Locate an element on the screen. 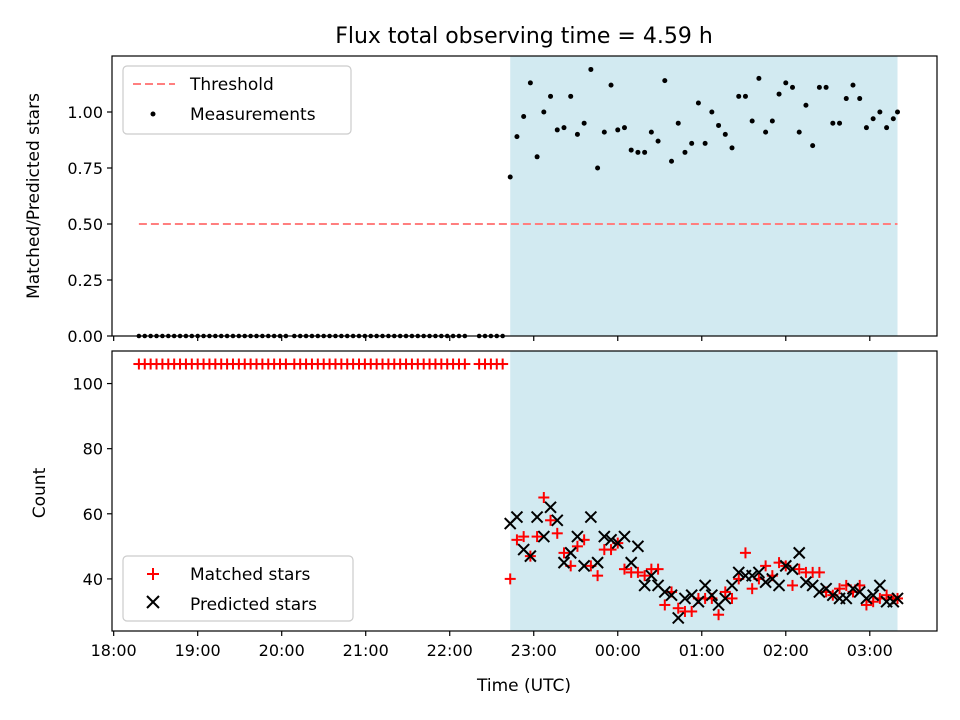 This screenshot has height=720, width=960. x-tick-label: 02:00 is located at coordinates (786, 650).